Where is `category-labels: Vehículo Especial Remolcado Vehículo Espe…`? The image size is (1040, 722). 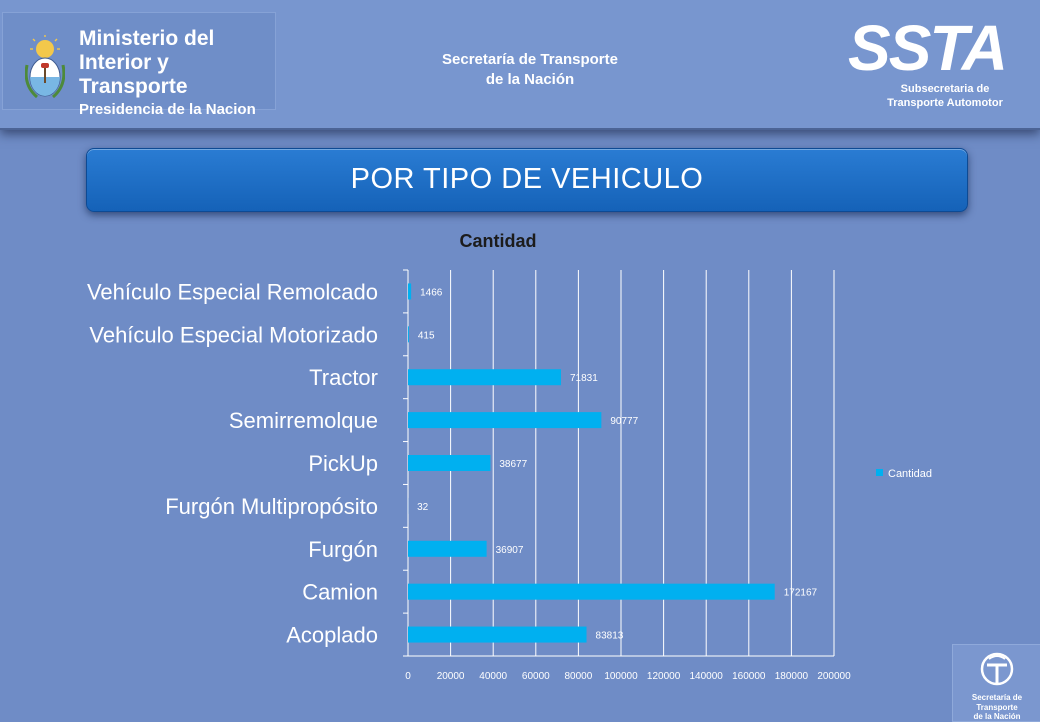 category-labels: Vehículo Especial Remolcado Vehículo Espe… is located at coordinates (232, 463).